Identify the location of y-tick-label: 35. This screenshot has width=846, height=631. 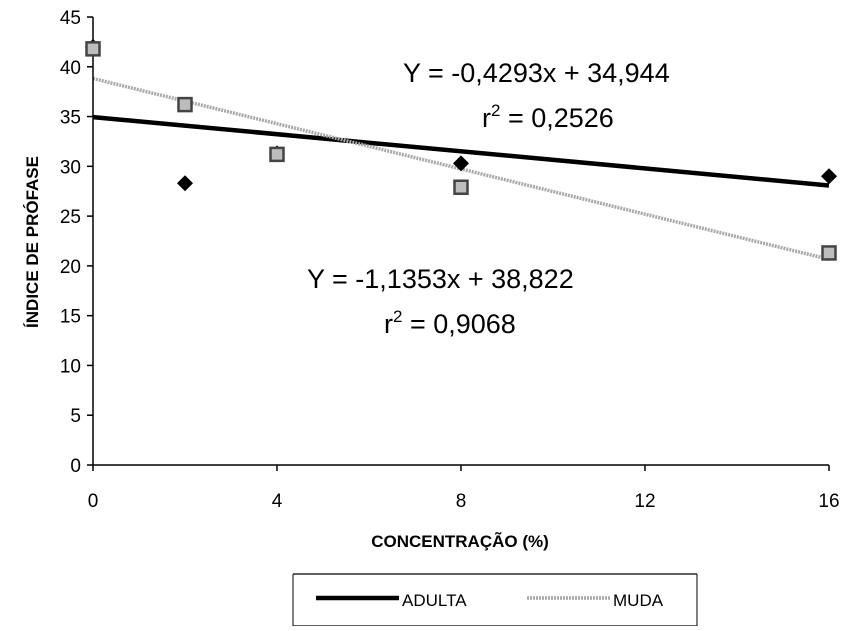
(70, 118).